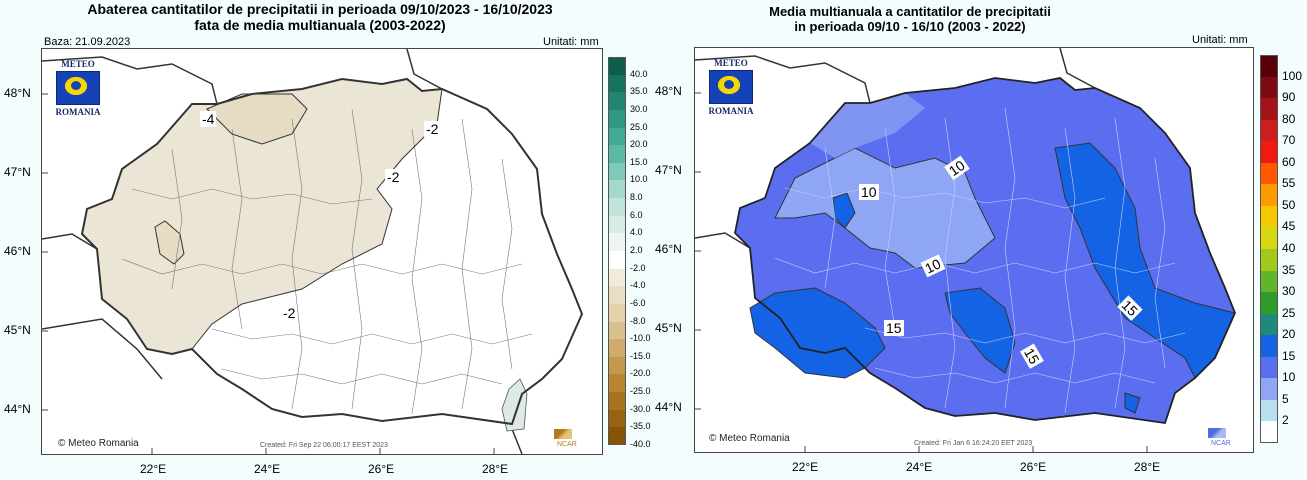  What do you see at coordinates (1281, 249) in the screenshot?
I see `right-legend: 100 90 80 70 60 55 50 45 40 35 30 25 20 15 10 5 2` at bounding box center [1281, 249].